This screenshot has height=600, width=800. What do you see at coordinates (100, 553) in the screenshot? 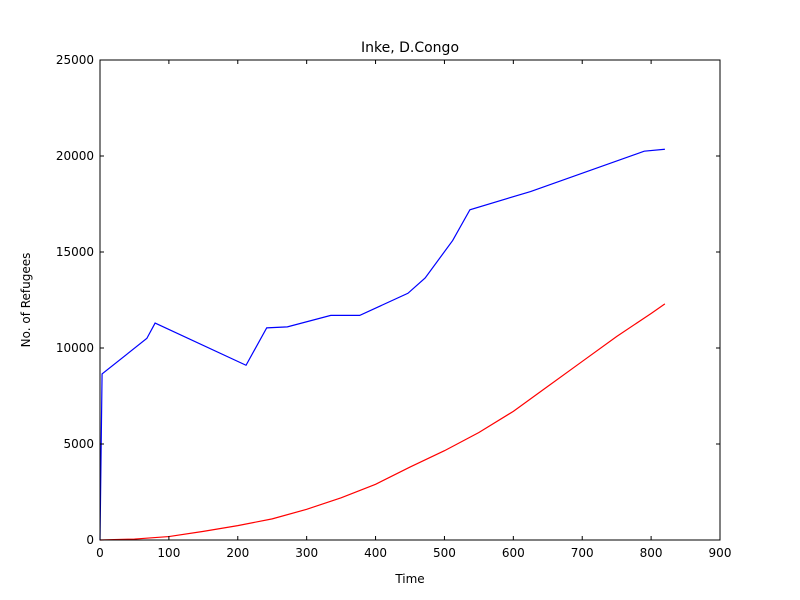
I see `x-tick-label: 0` at bounding box center [100, 553].